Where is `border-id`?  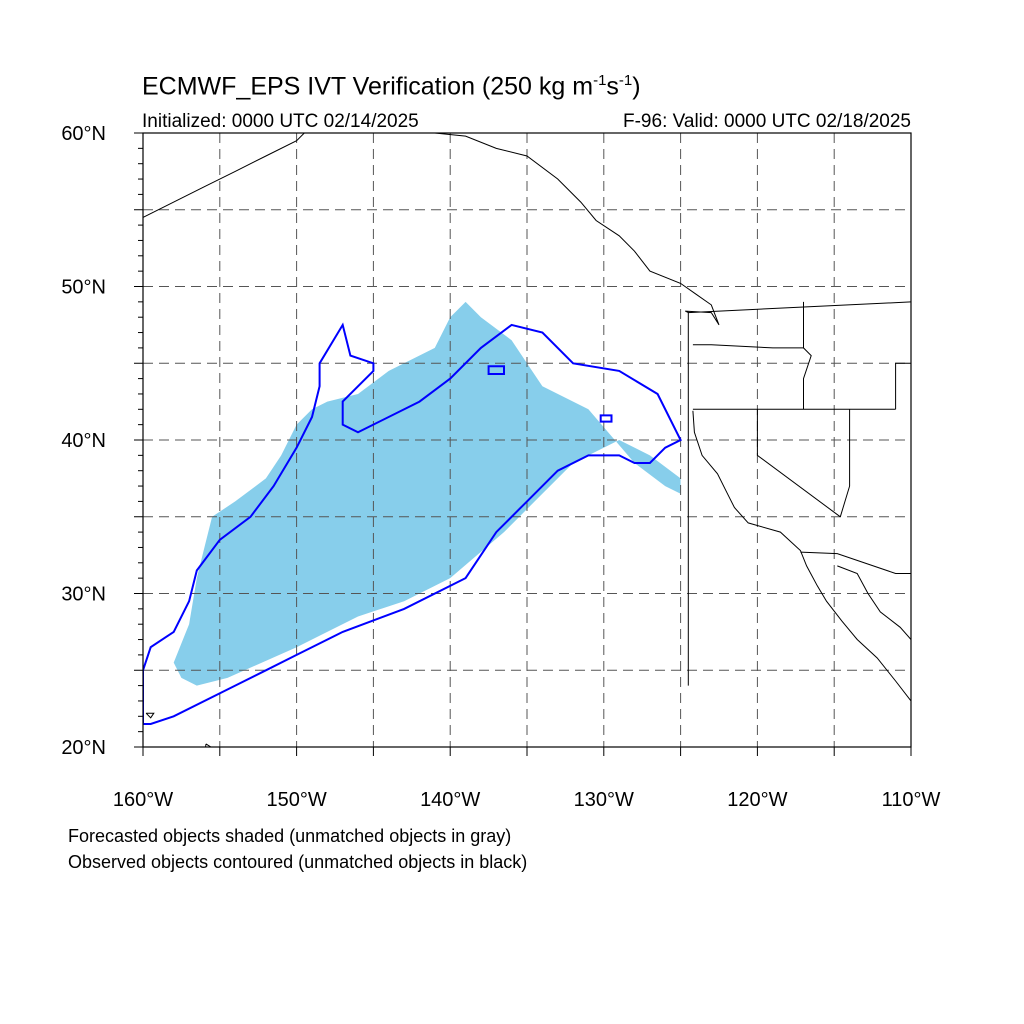
border-id is located at coordinates (807, 355).